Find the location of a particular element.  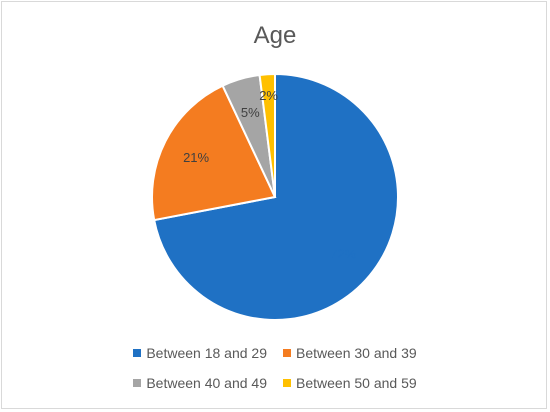

legend-item-18-29: Between 18 and 29 is located at coordinates (200, 353).